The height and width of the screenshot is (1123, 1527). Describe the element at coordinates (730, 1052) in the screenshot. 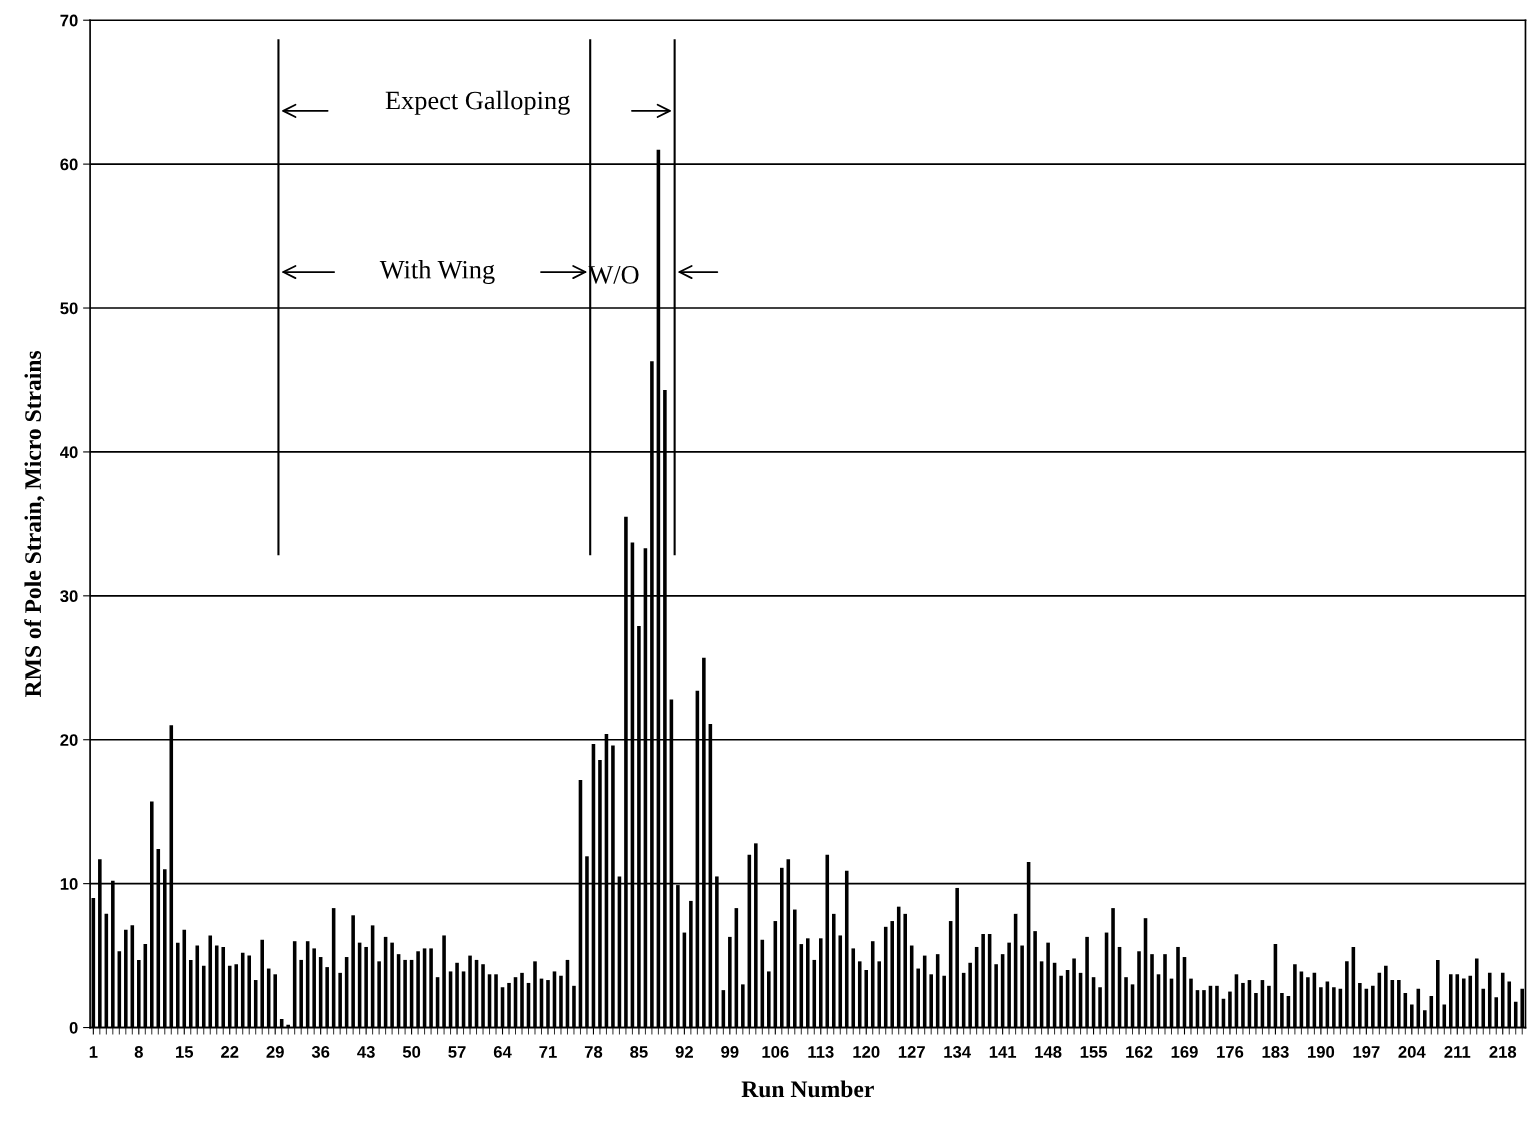

I see `x-tick-label: 99` at that location.